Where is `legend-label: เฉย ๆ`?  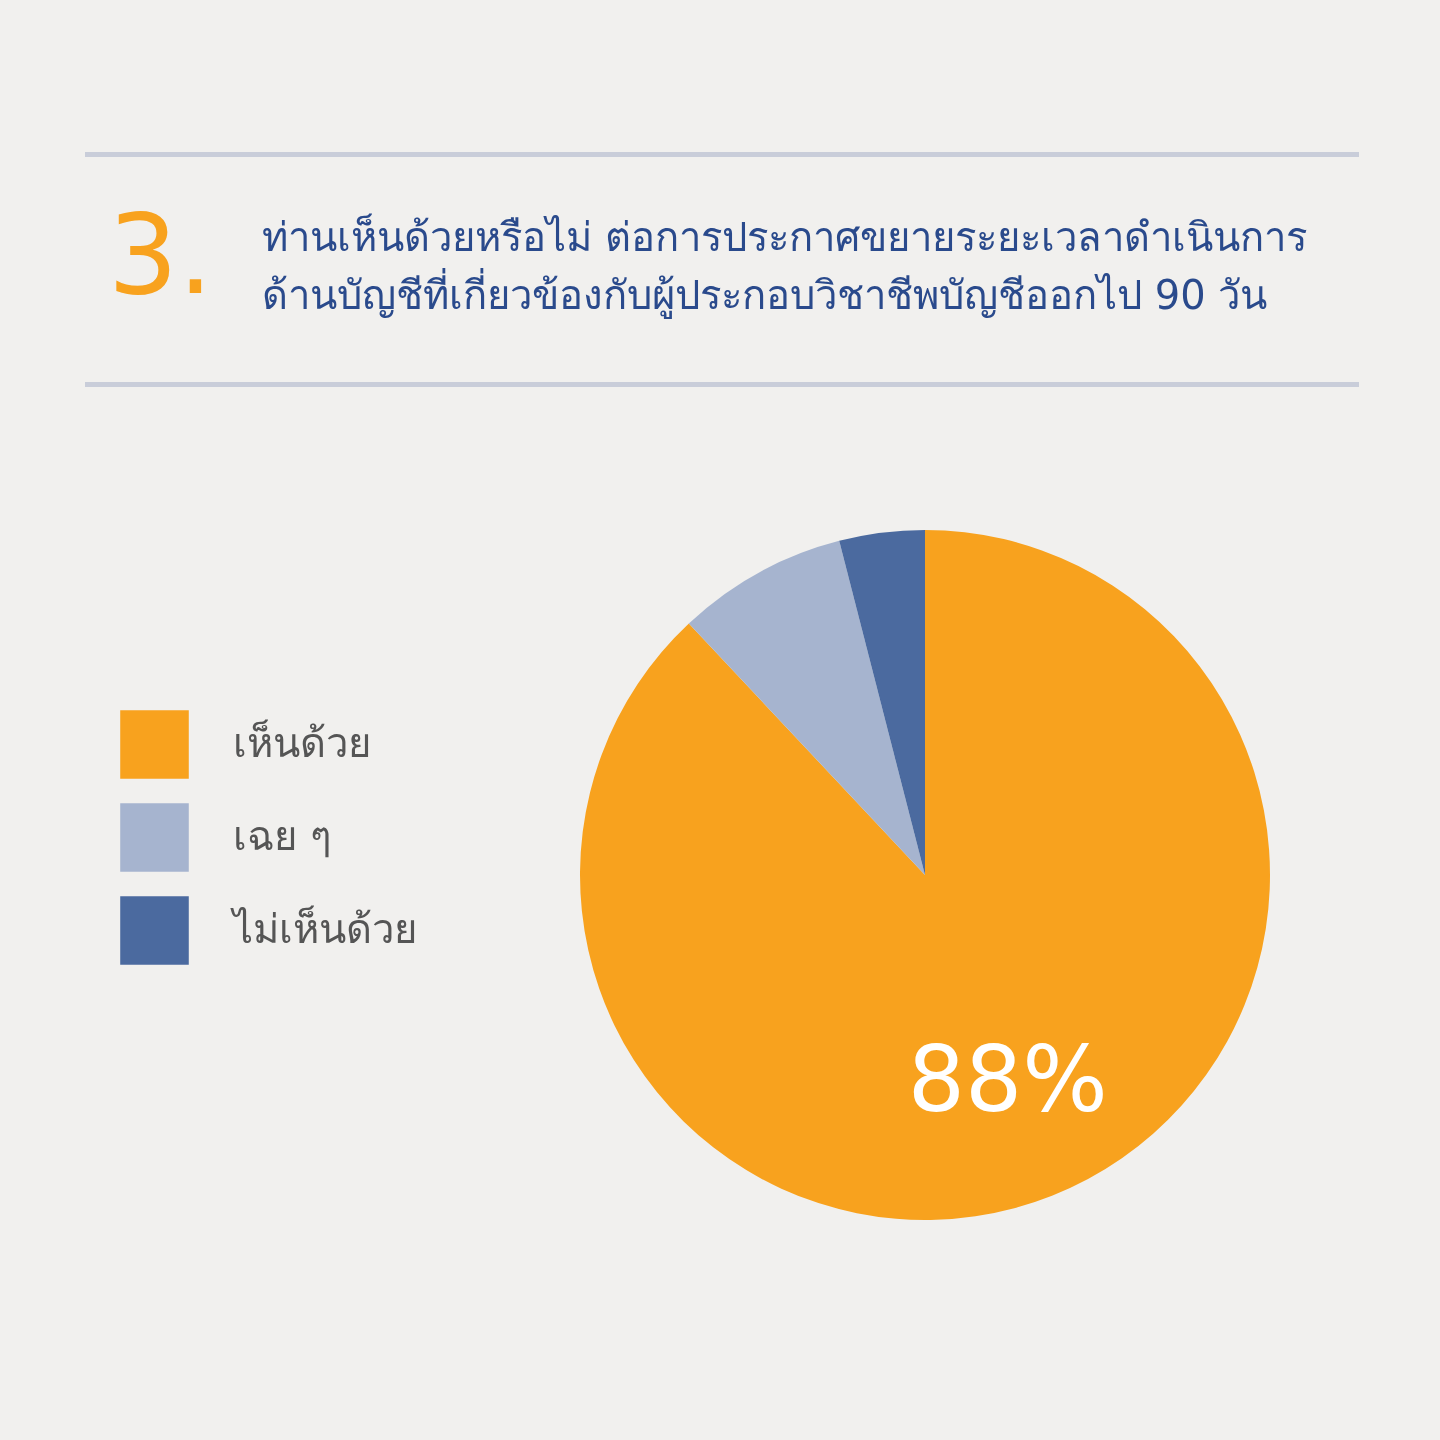 legend-label: เฉย ๆ is located at coordinates (282, 835).